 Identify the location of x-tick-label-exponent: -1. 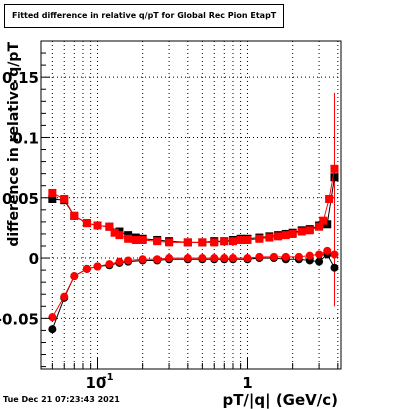
(108, 377).